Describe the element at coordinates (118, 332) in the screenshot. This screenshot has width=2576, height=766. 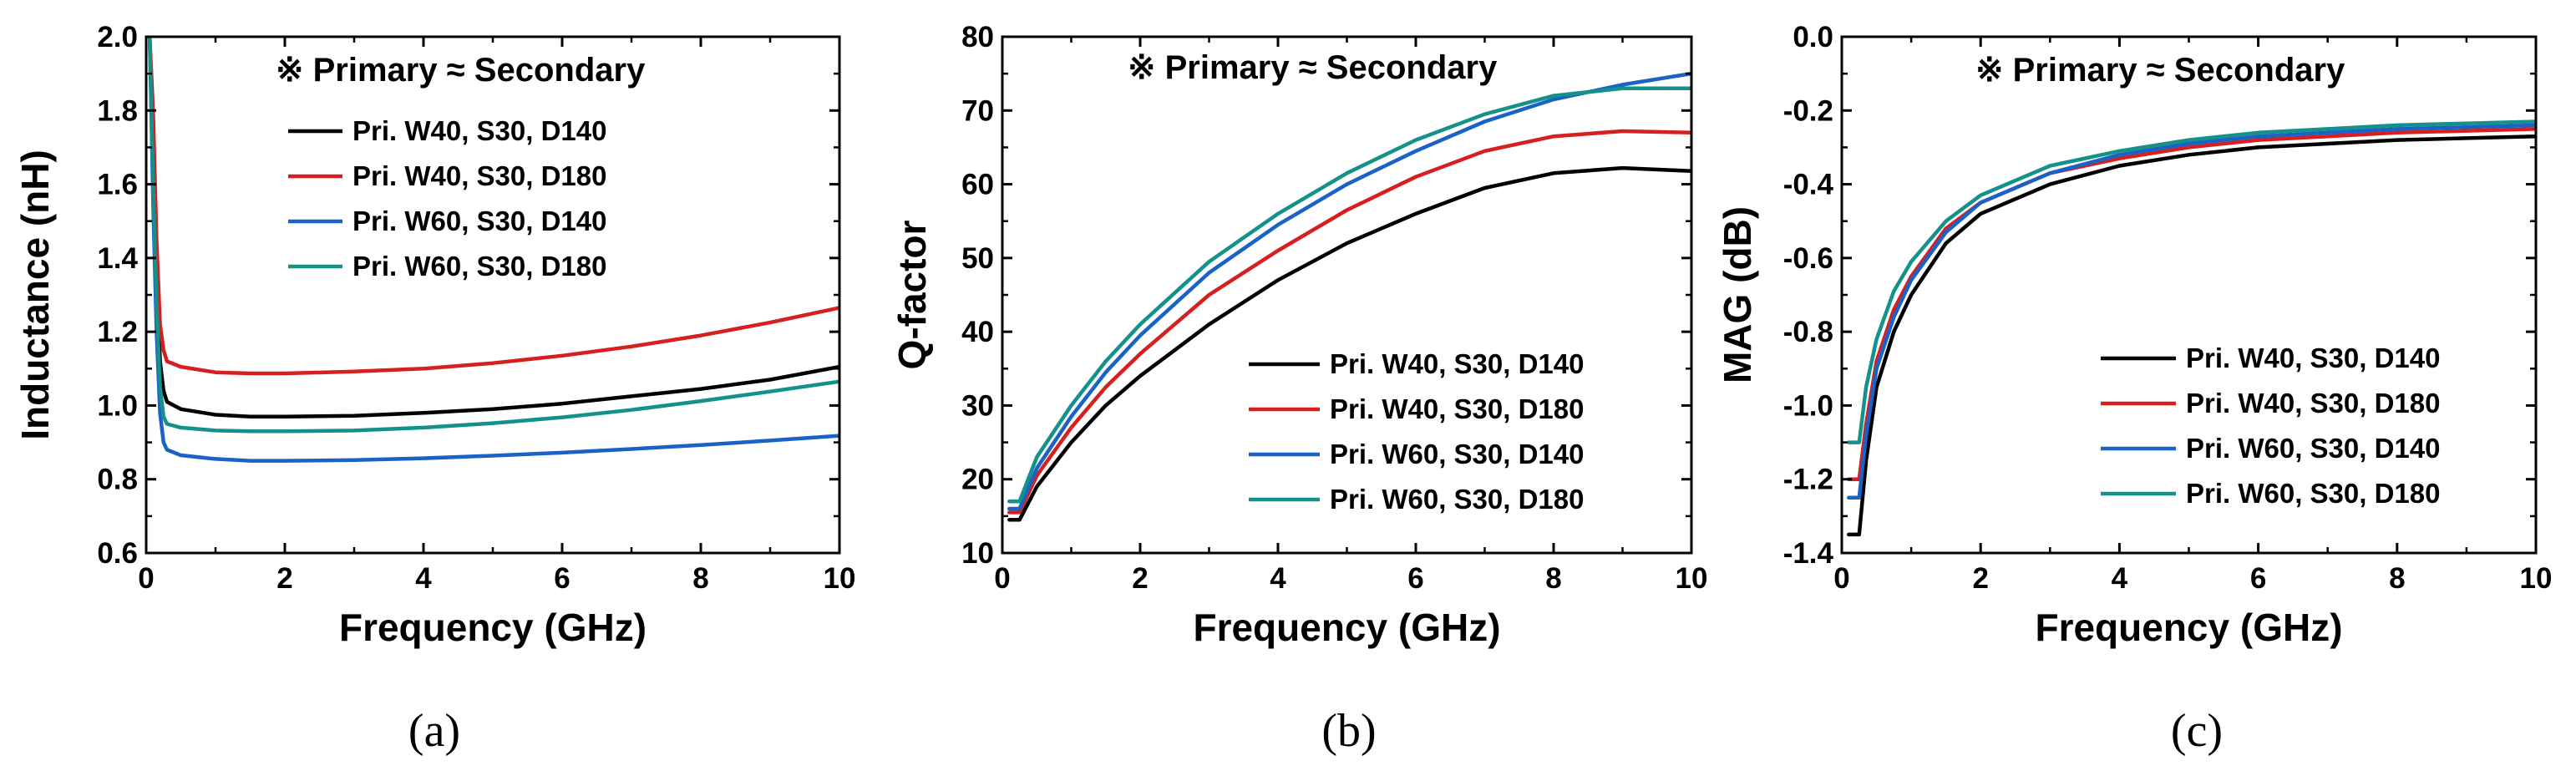
I see `y-tick-label: 1.2` at that location.